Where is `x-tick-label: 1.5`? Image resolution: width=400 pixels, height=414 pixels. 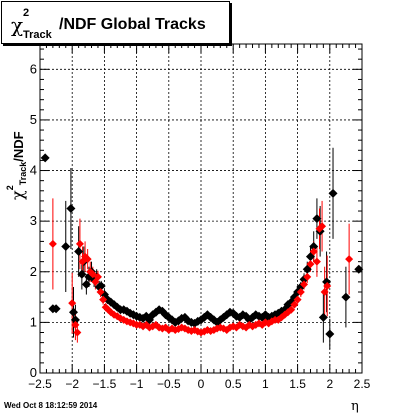
x-tick-label: 1.5 is located at coordinates (297, 384).